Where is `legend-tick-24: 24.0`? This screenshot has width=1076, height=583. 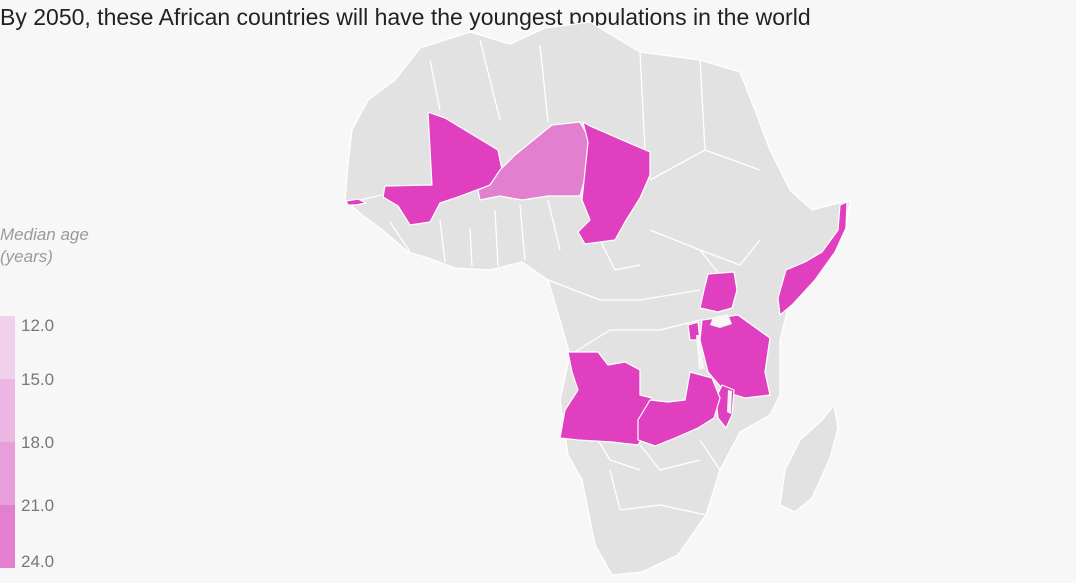
legend-tick-24: 24.0 is located at coordinates (38, 561).